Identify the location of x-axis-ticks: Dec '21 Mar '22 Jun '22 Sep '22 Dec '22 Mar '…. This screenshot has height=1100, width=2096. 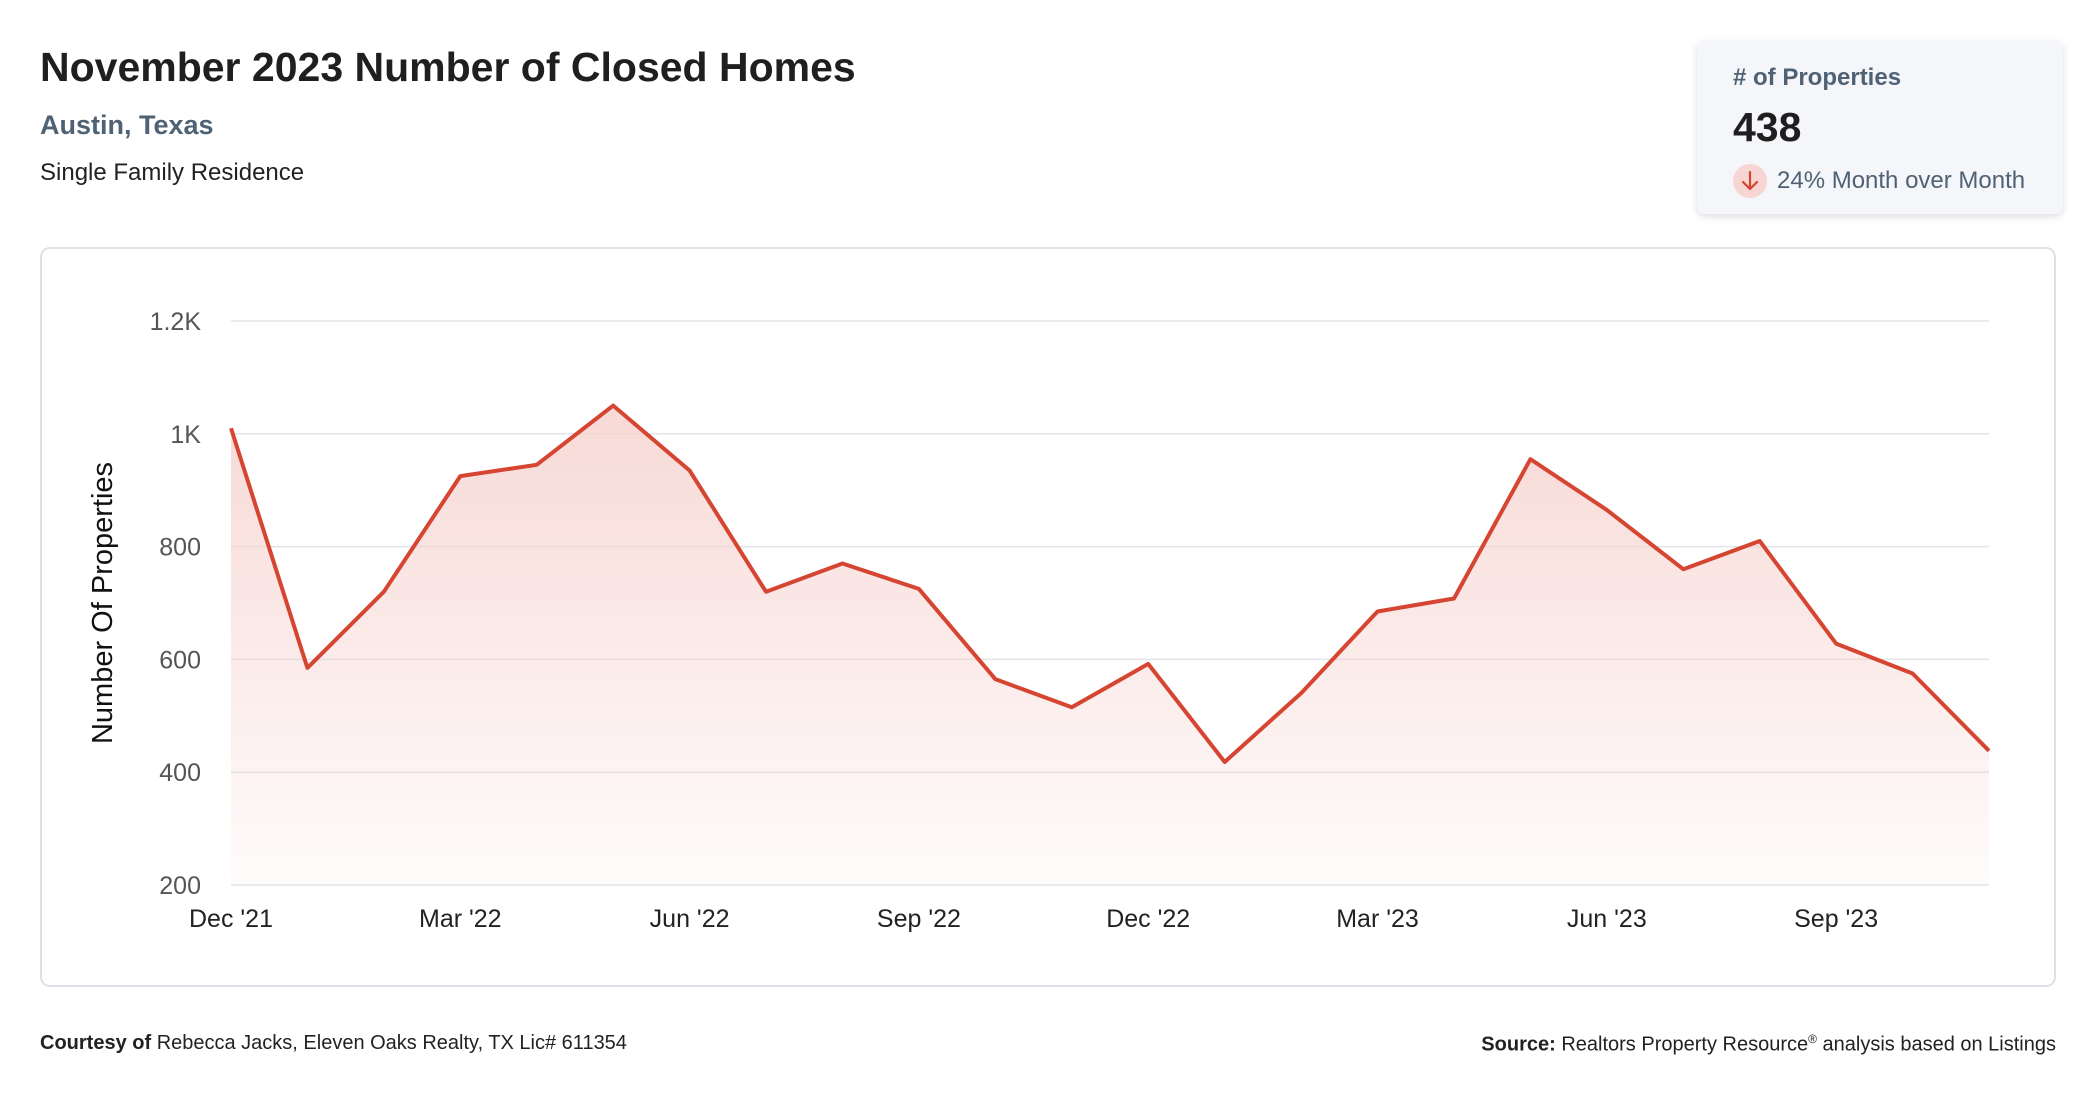
(1033, 919).